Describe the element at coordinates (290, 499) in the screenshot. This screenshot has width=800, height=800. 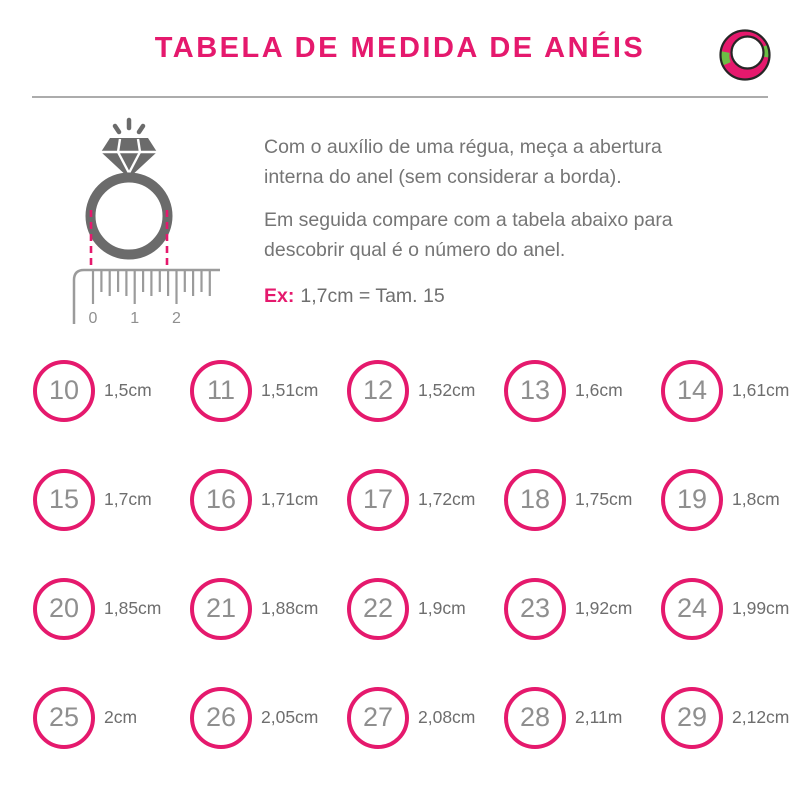
I see `size-measure: 1,71cm` at that location.